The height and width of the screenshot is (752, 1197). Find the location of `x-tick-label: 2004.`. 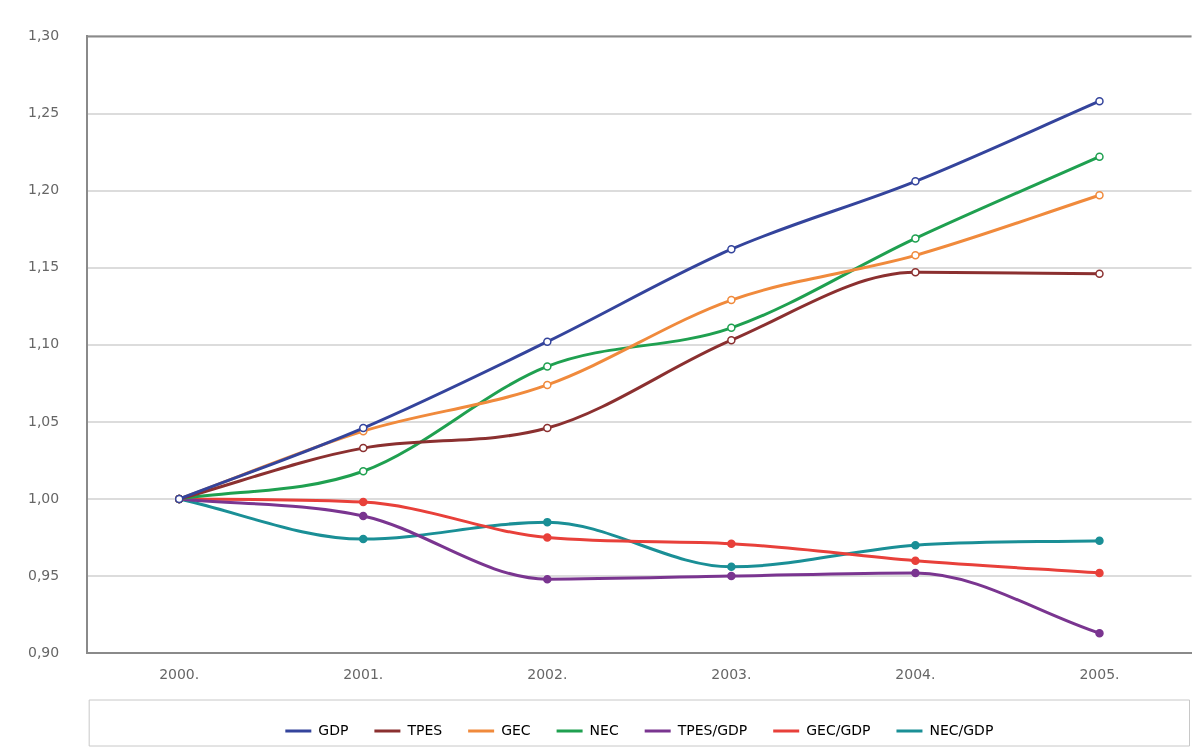

x-tick-label: 2004. is located at coordinates (915, 674).